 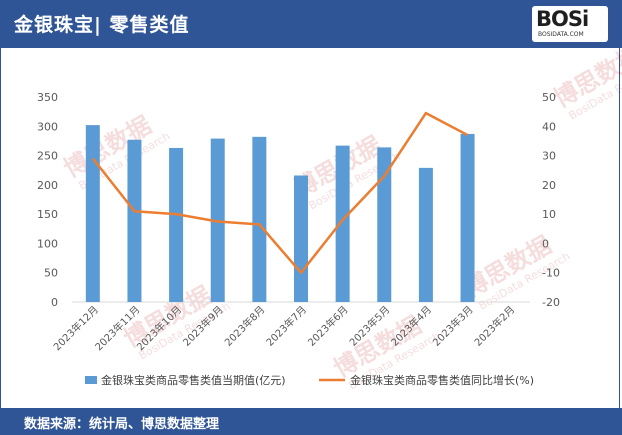 What do you see at coordinates (545, 243) in the screenshot?
I see `right-axis-tick-label: 0` at bounding box center [545, 243].